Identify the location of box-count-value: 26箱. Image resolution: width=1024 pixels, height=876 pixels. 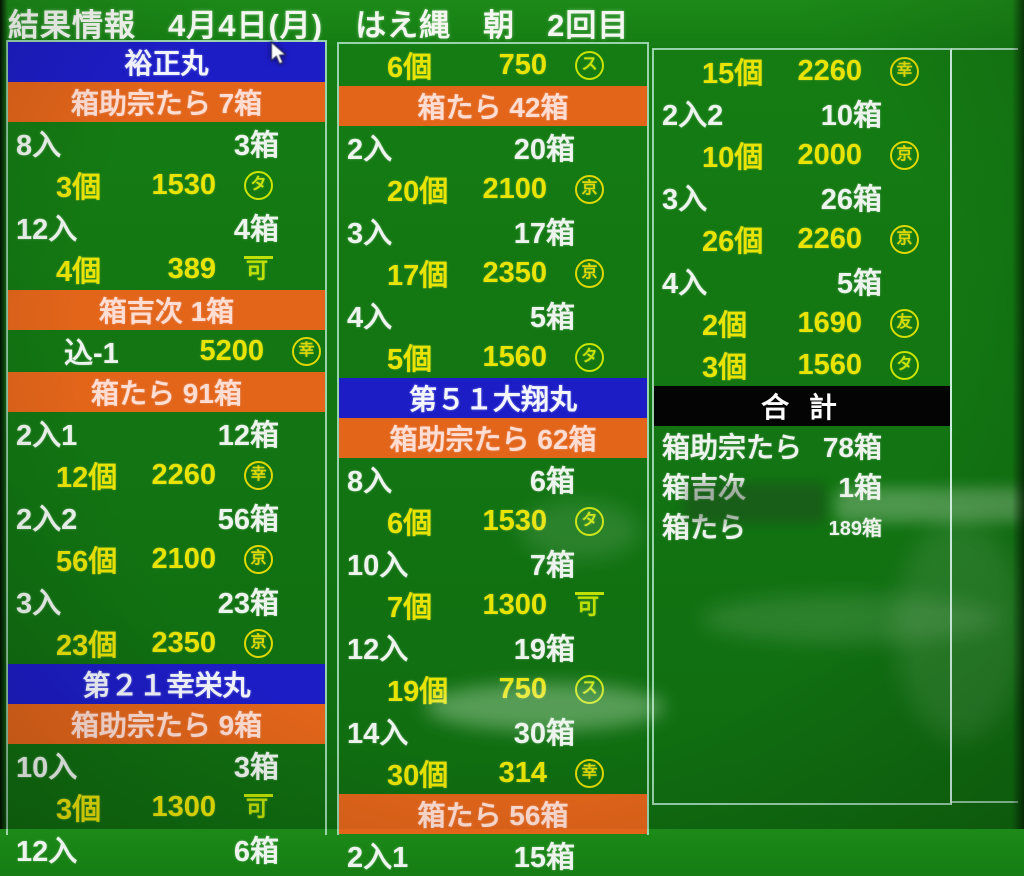
(851, 200).